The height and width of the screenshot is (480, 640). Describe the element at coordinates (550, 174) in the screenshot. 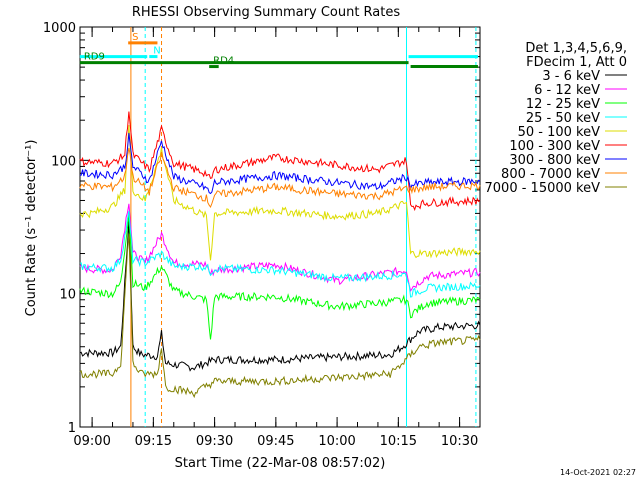

I see `legend-entry: 800 - 7000 keV` at that location.